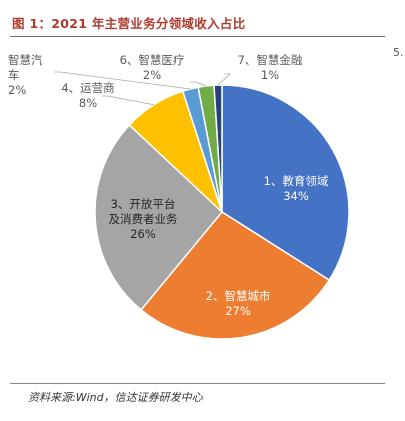  I want to click on slice-label-3: 3、开放平台及消费者业务, so click(143, 211).